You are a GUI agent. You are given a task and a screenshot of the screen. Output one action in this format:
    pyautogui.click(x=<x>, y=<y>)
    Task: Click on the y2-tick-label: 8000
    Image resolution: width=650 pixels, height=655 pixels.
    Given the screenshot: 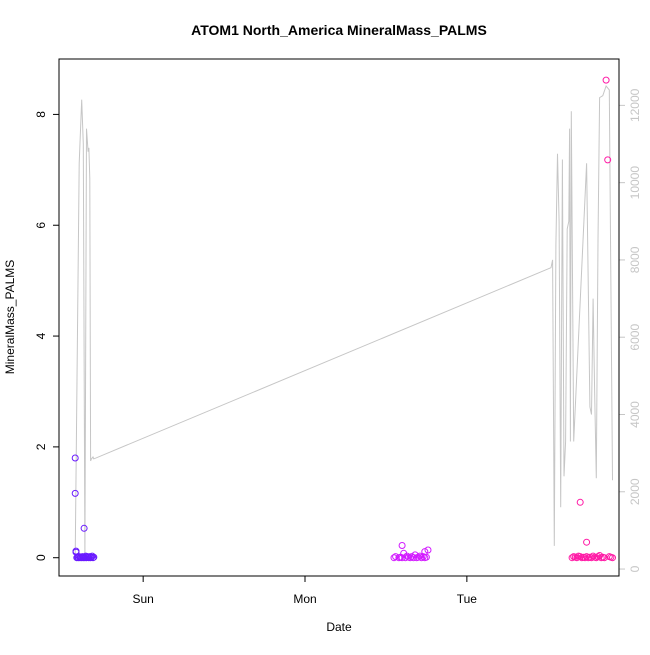 What is the action you would take?
    pyautogui.click(x=635, y=259)
    